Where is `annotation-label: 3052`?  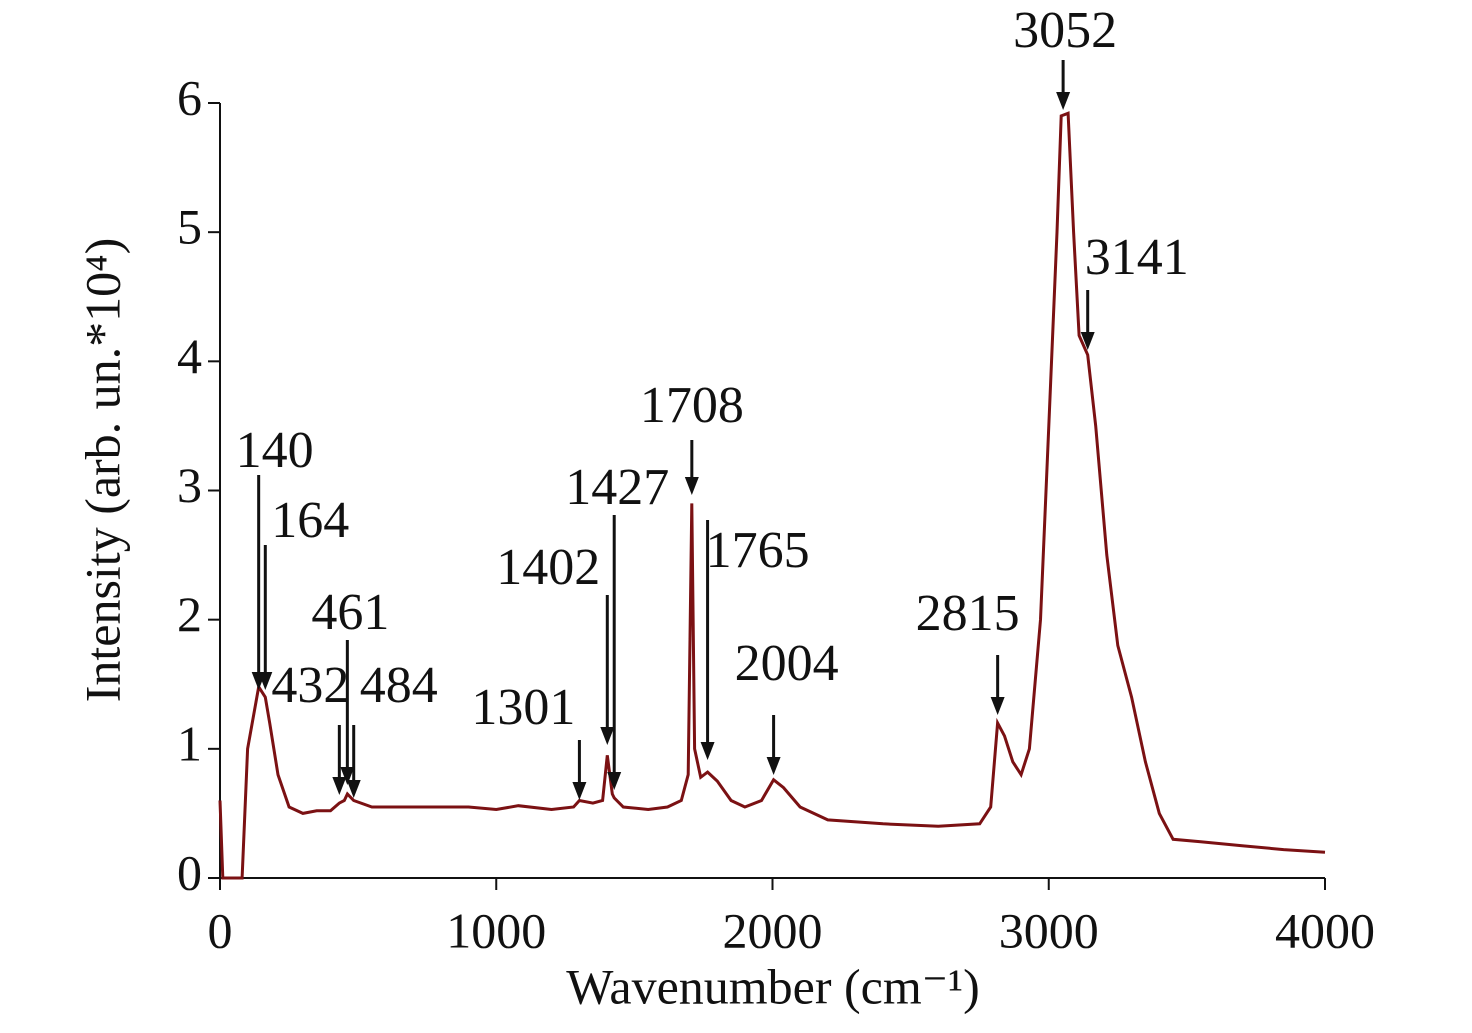 annotation-label: 3052 is located at coordinates (1065, 30).